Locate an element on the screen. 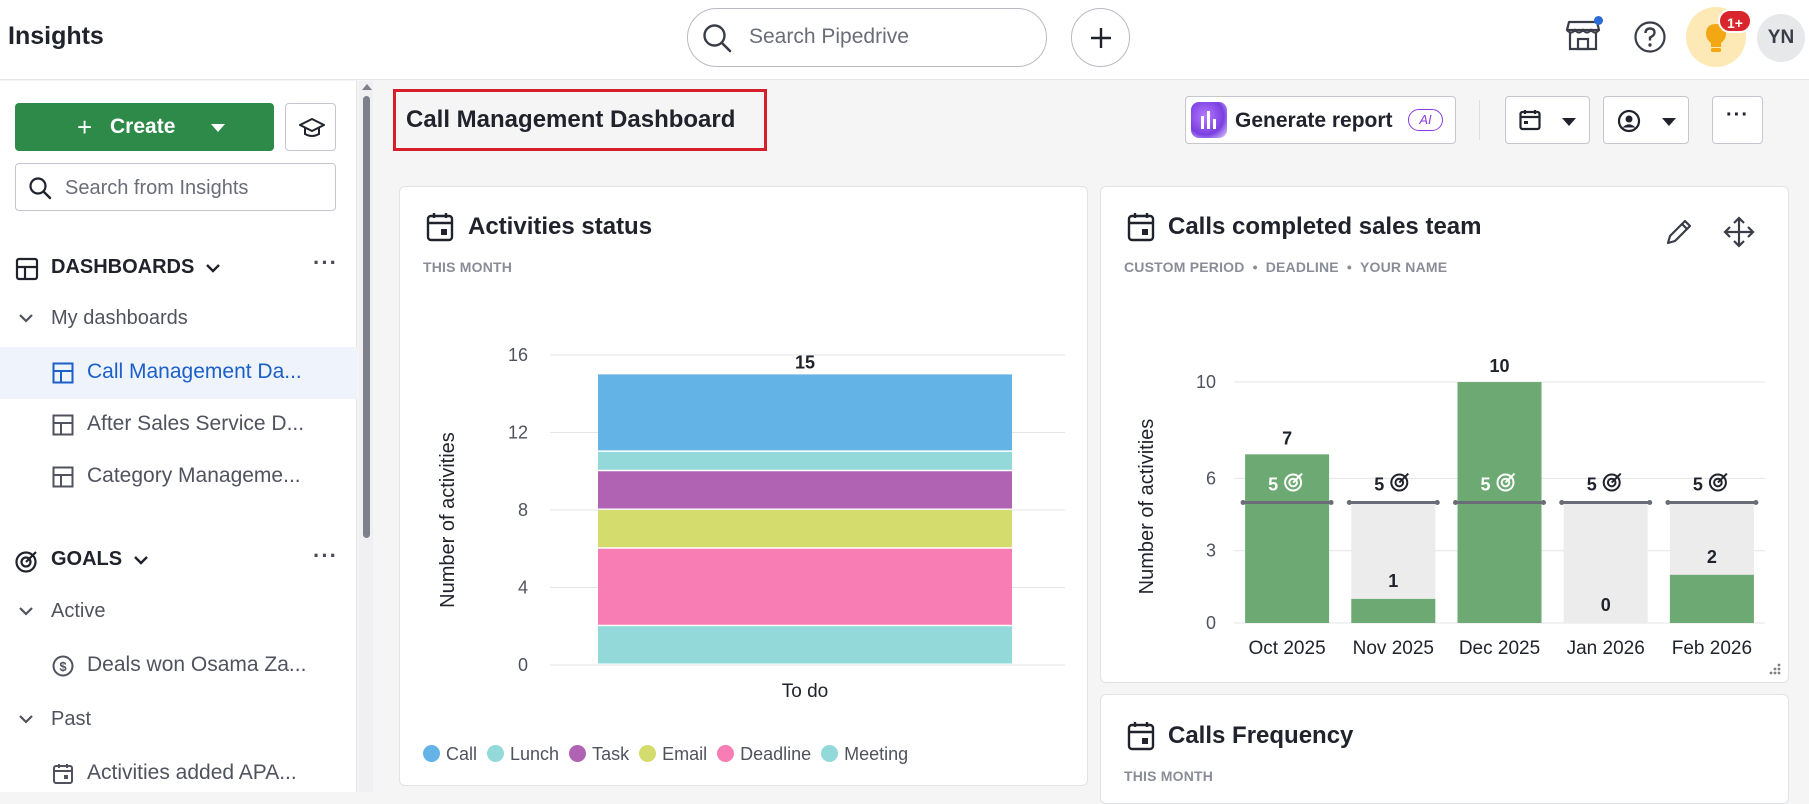 The width and height of the screenshot is (1809, 804). target-icon-inner is located at coordinates (1611, 482).